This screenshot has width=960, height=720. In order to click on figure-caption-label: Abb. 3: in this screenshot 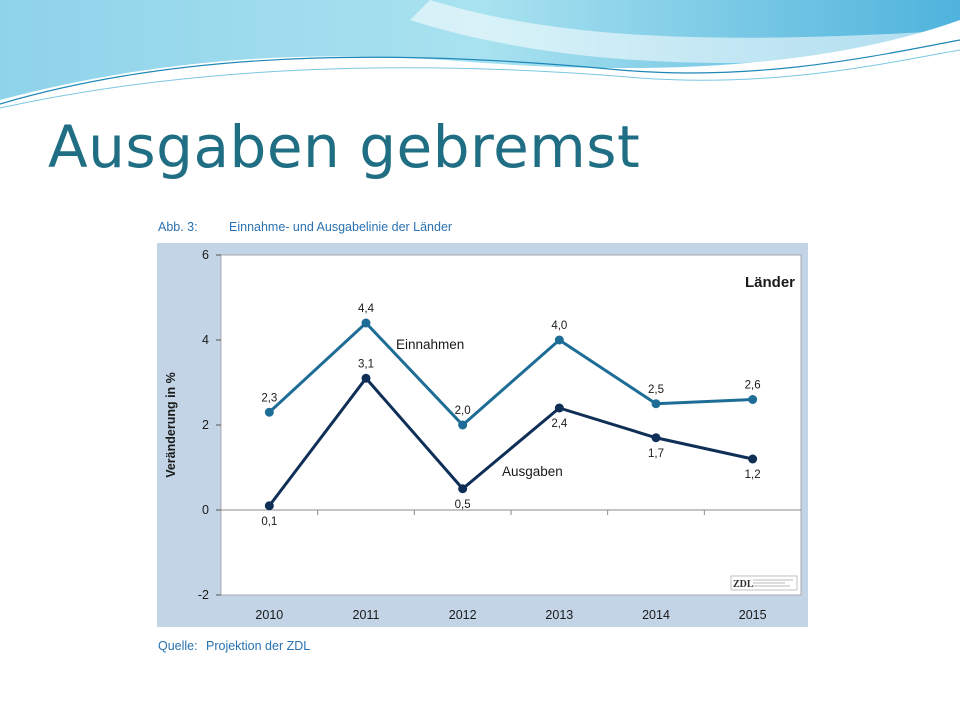, I will do `click(178, 227)`.